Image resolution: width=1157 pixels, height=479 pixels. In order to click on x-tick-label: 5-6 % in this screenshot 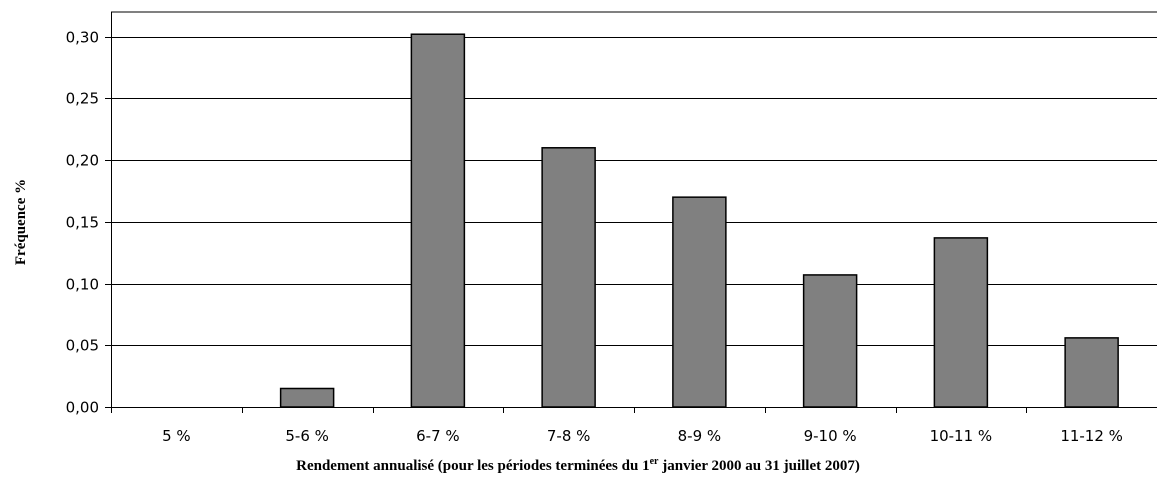, I will do `click(307, 436)`.